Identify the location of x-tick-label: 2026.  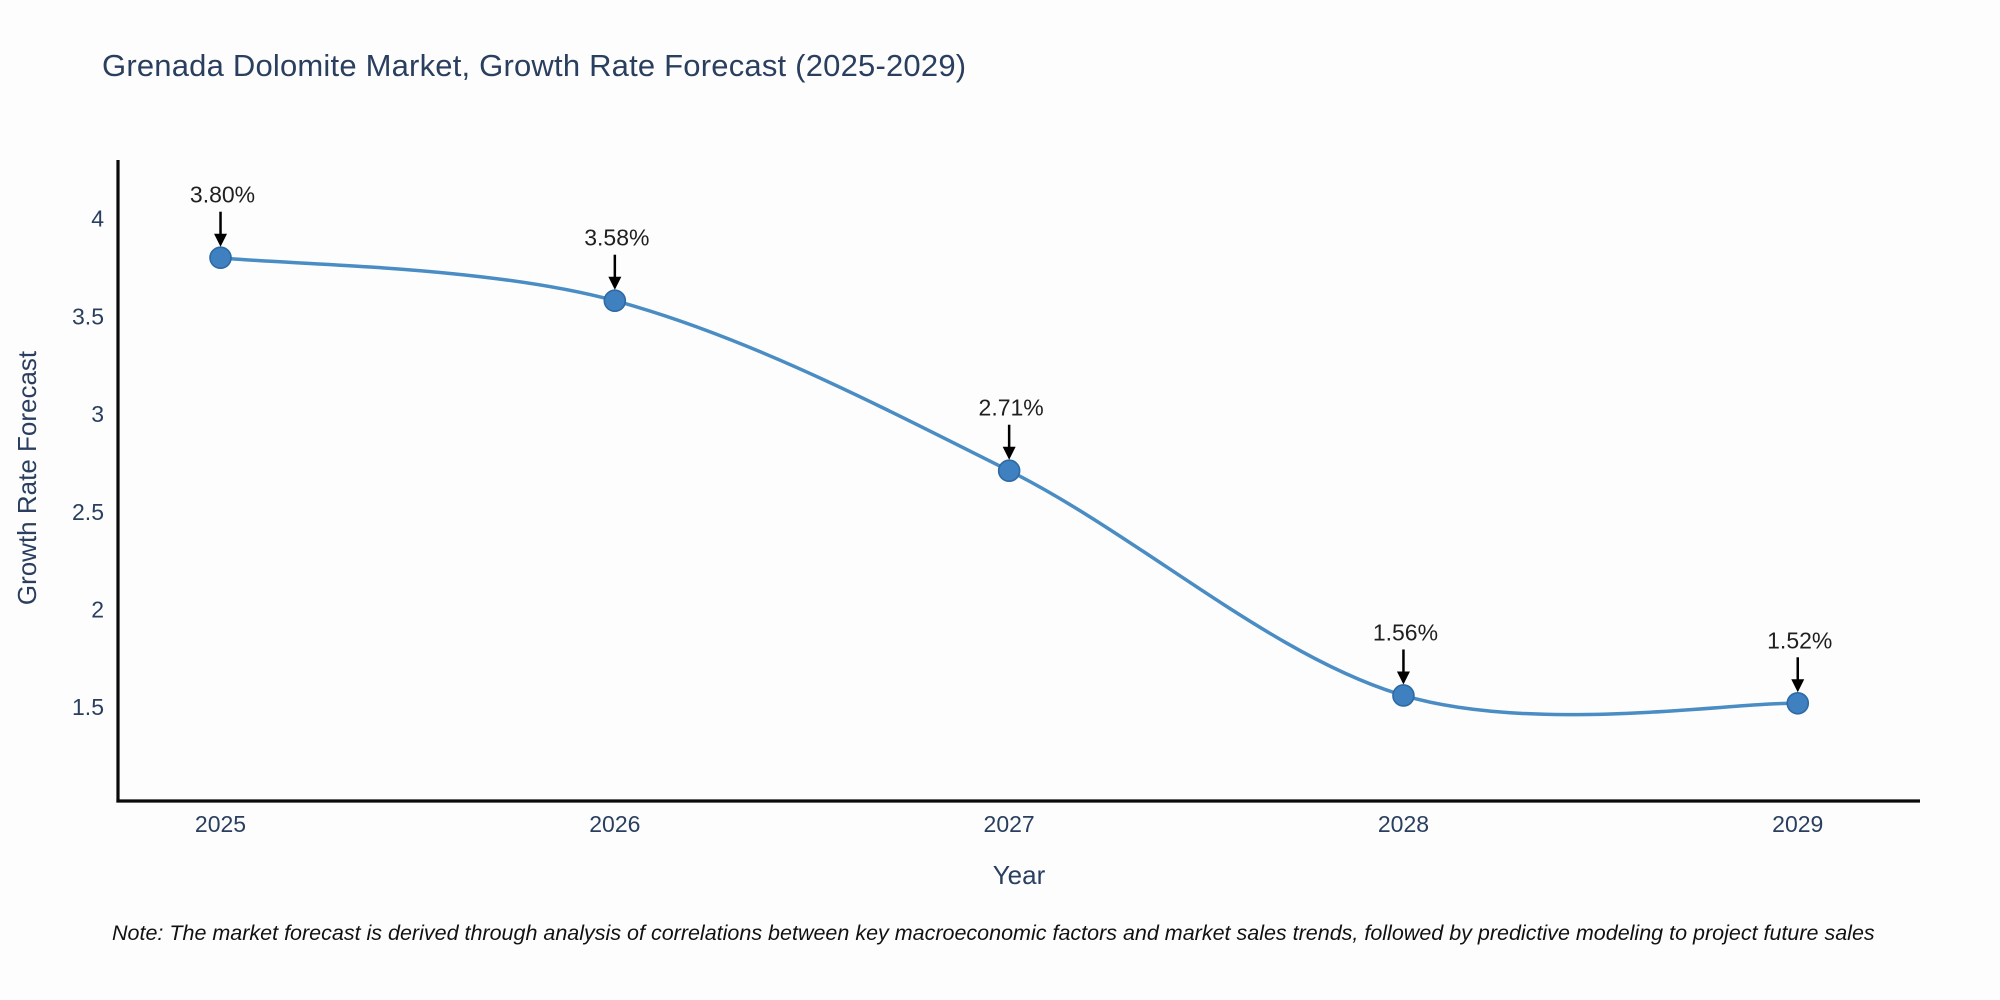
(614, 824).